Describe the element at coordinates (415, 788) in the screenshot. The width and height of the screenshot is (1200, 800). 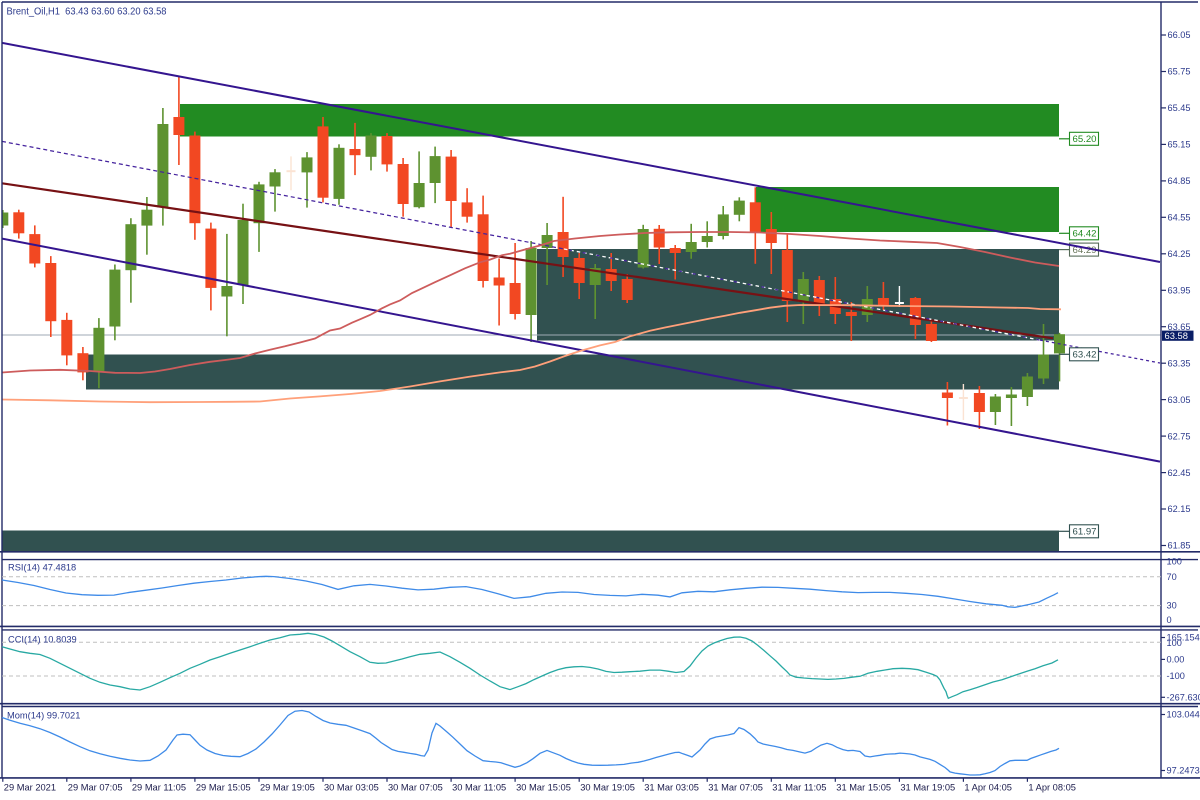
I see `svg-text: 30 Mar 07:05` at that location.